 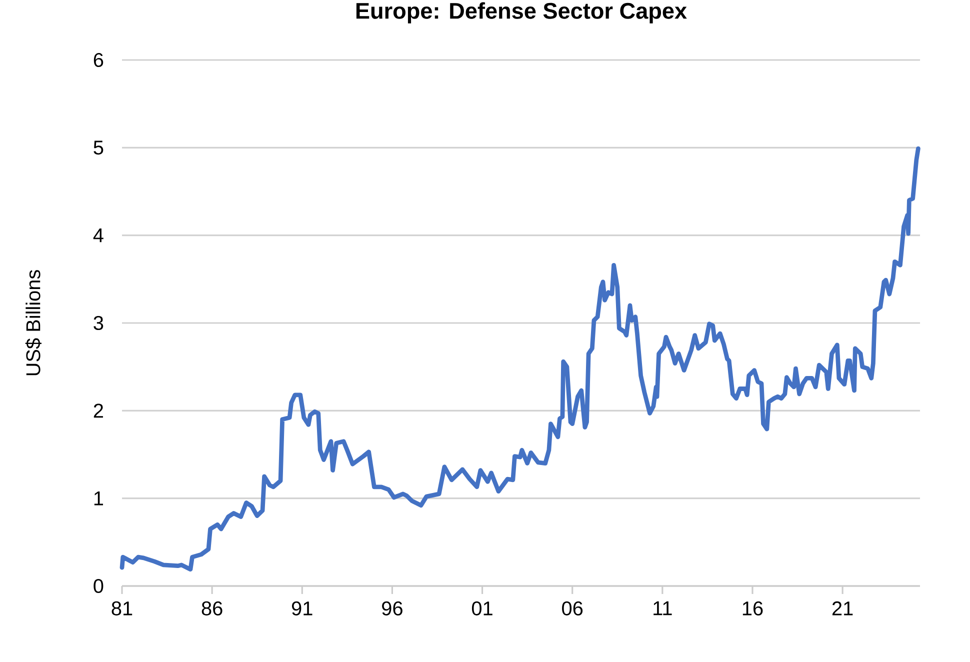 What do you see at coordinates (98, 498) in the screenshot?
I see `y-tick-label: 1` at bounding box center [98, 498].